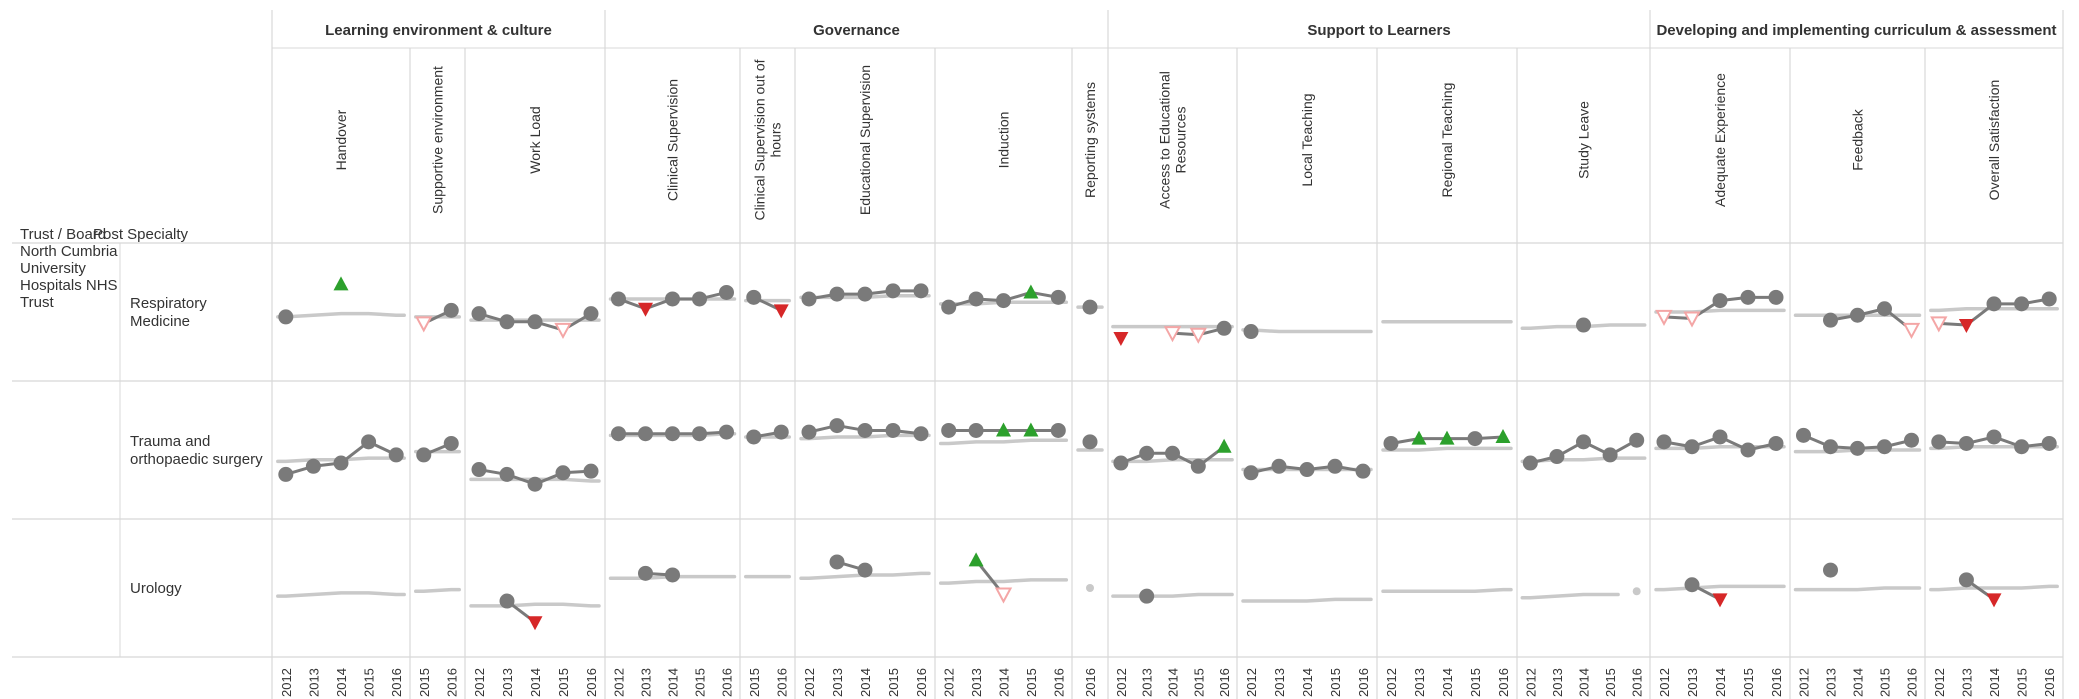  I want to click on column-title: Handover, so click(341, 139).